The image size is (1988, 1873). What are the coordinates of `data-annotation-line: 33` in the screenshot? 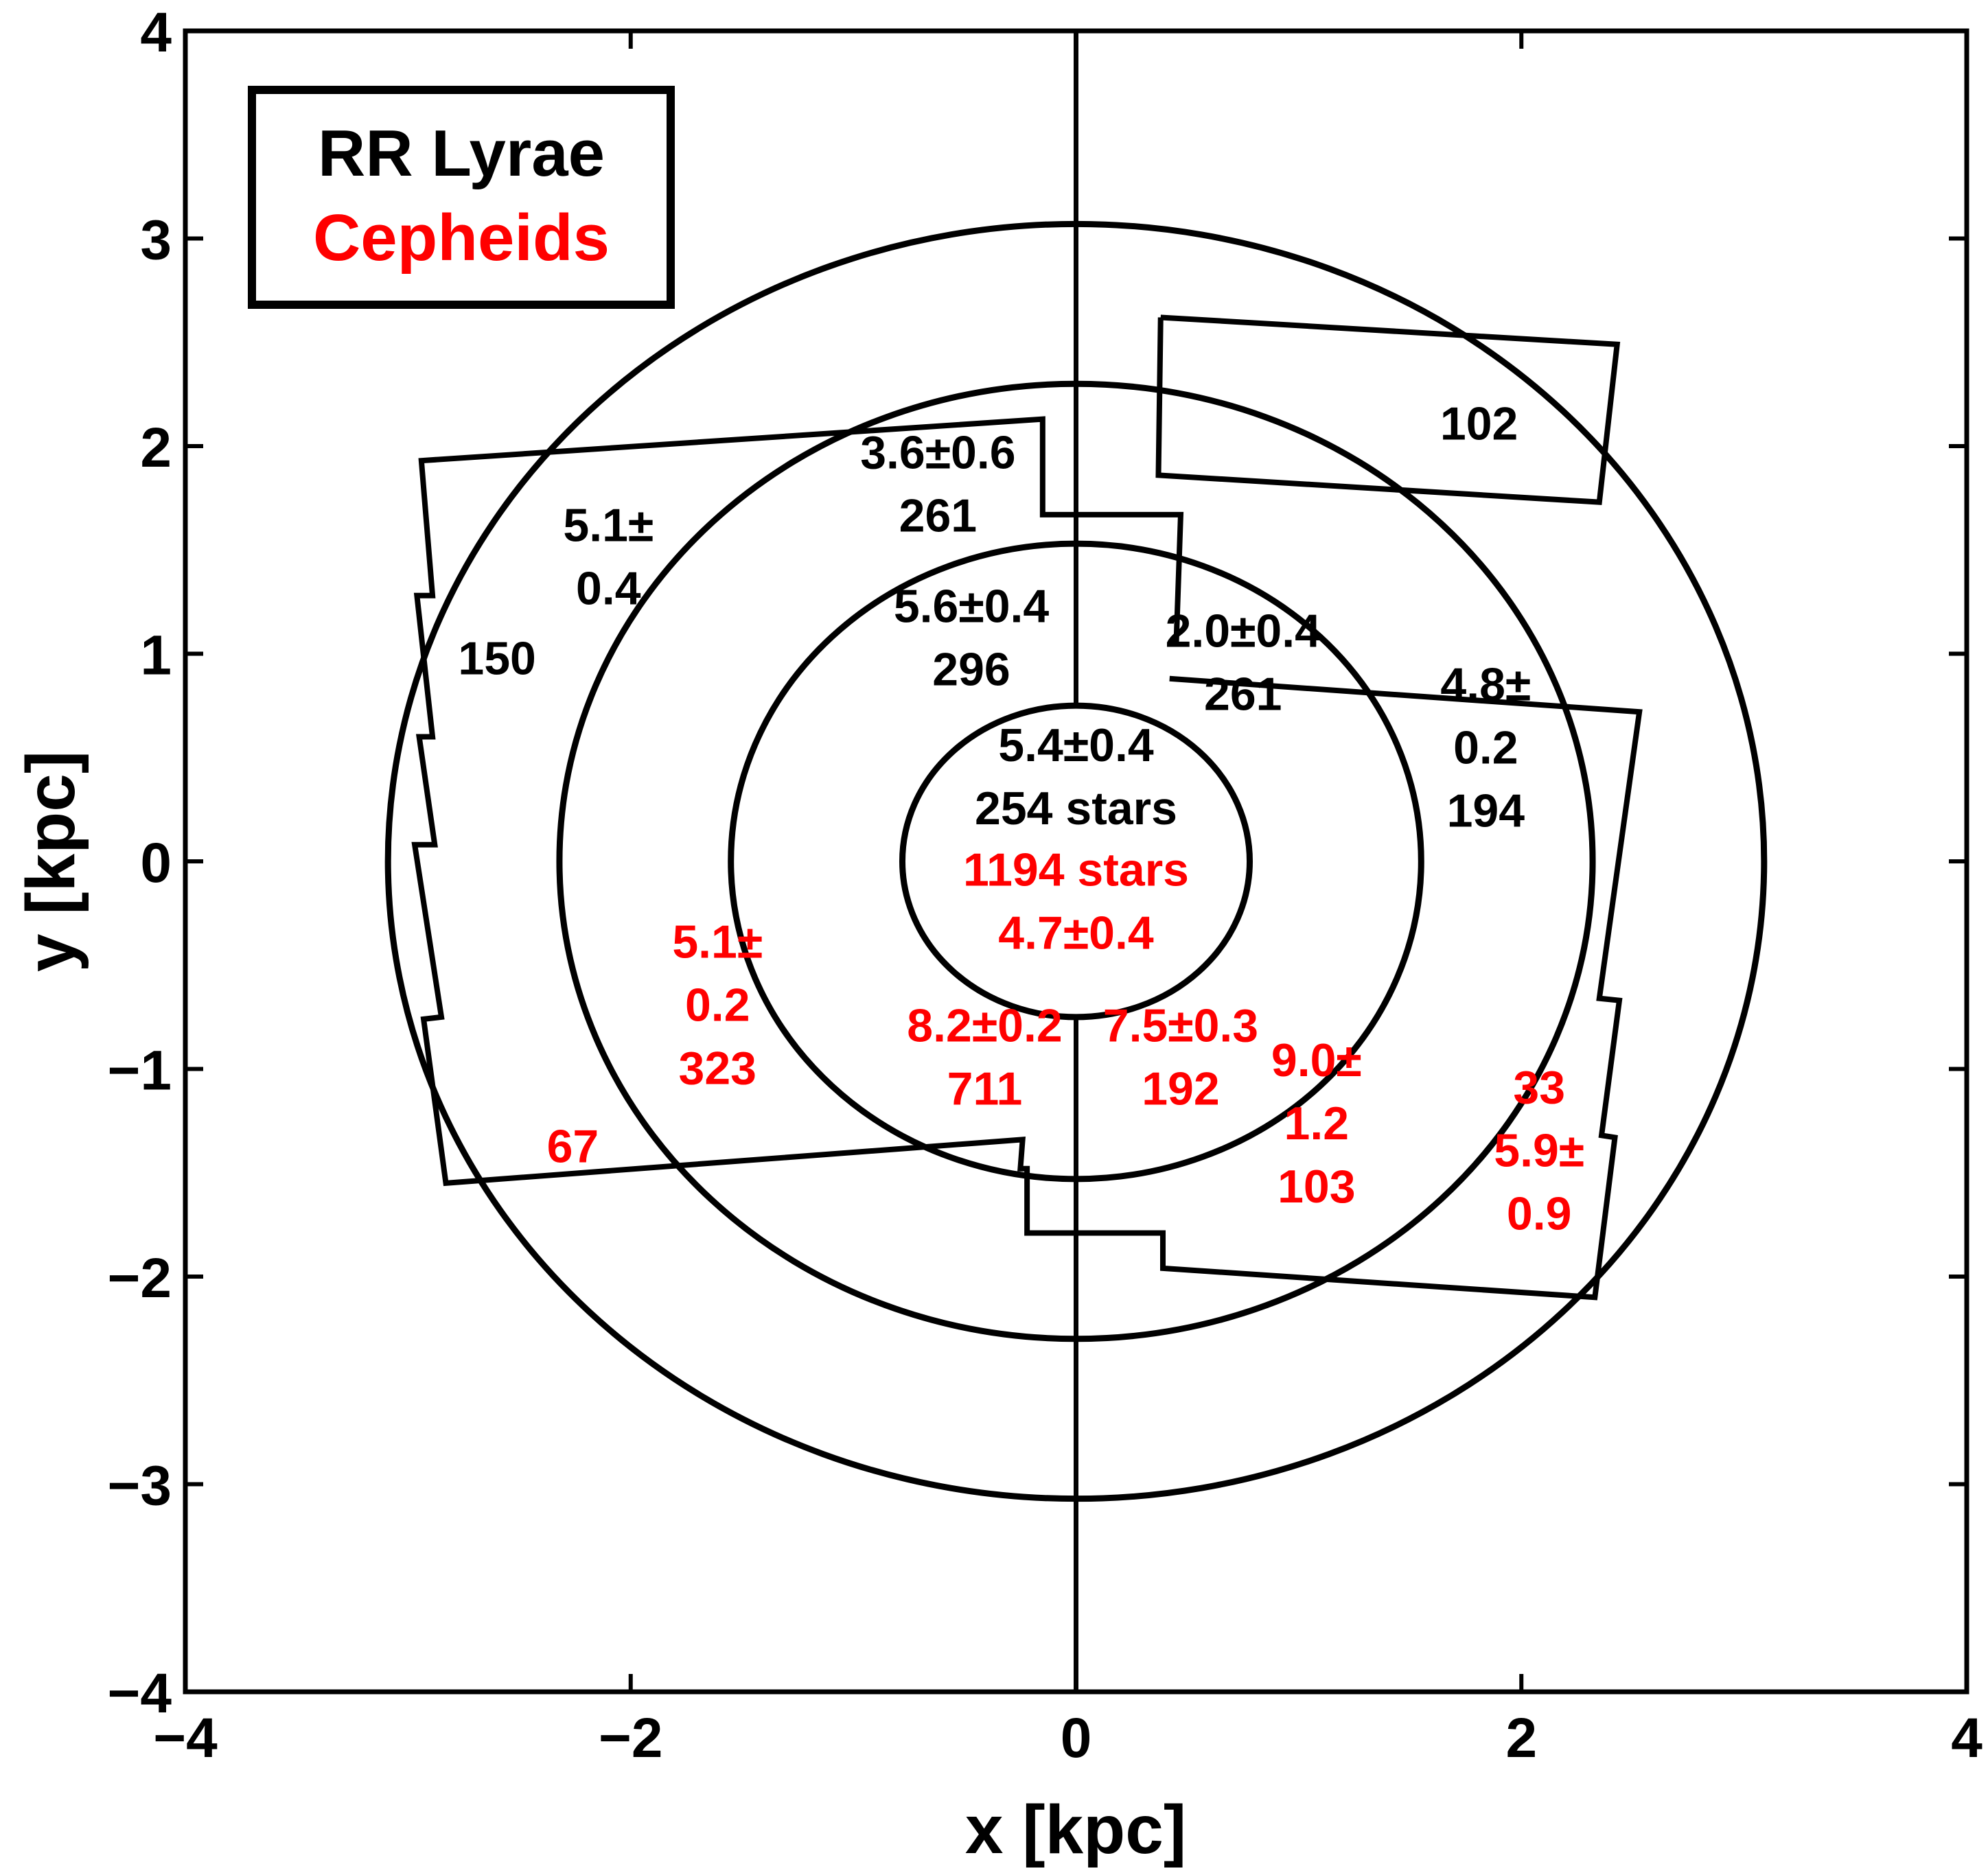 It's located at (1539, 1087).